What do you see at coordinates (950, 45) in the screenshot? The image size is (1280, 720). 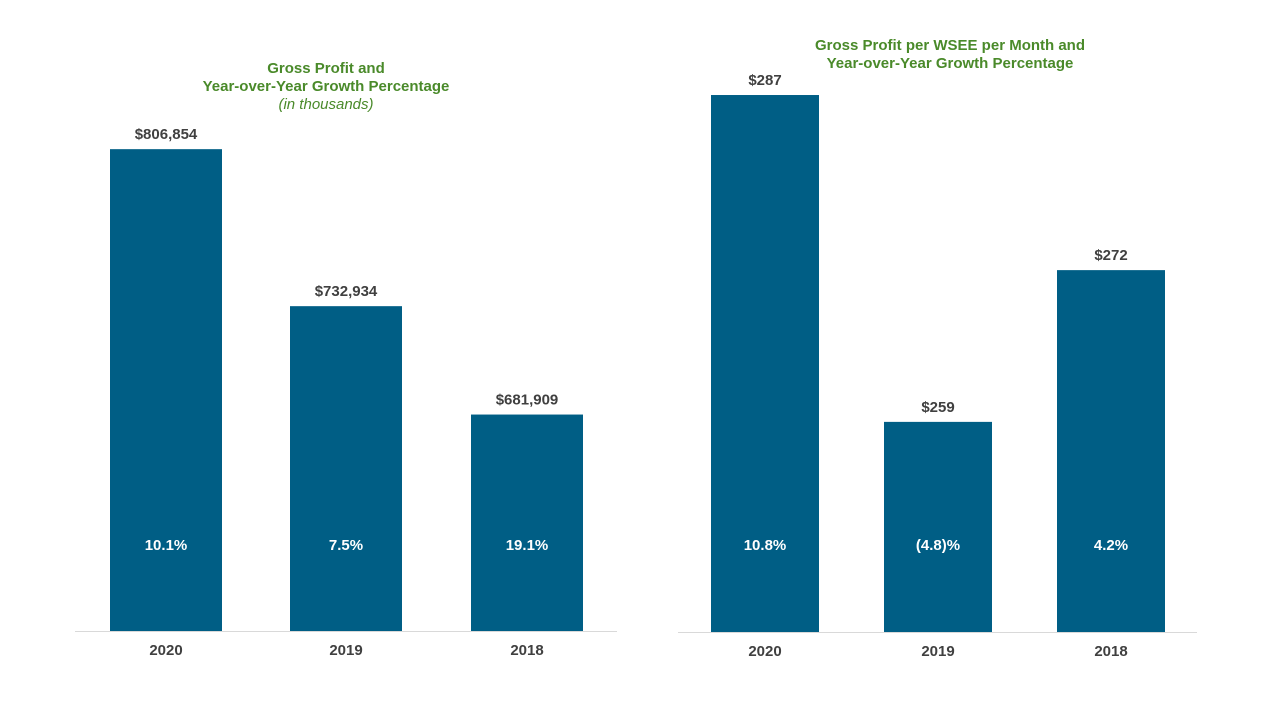 I see `chart2-title-line1: Gross Profit per WSEE per Month and` at bounding box center [950, 45].